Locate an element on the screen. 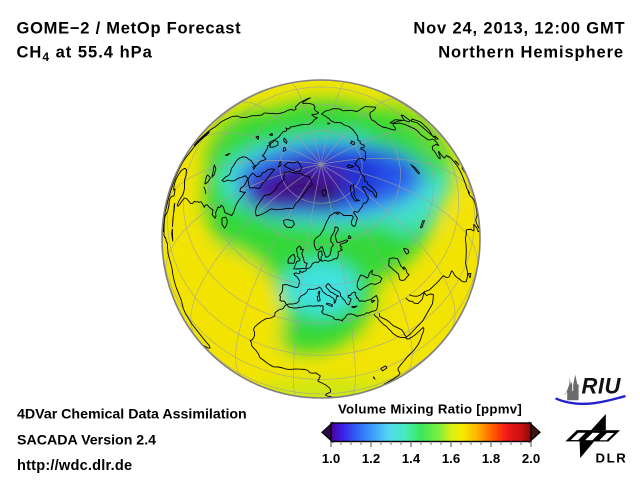 This screenshot has height=480, width=640. svg-text: GOME−2 / MetOp Forecast is located at coordinates (129, 29).